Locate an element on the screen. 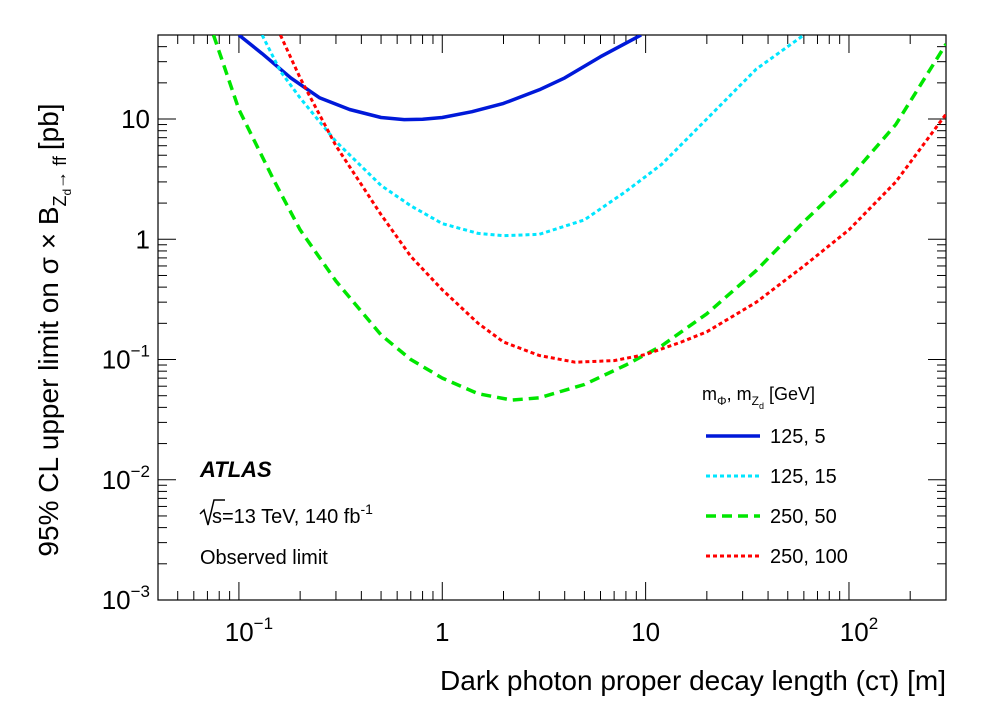 Image resolution: width=996 pixels, height=715 pixels. y-axis-label-suffix: [pb] is located at coordinates (48, 126).